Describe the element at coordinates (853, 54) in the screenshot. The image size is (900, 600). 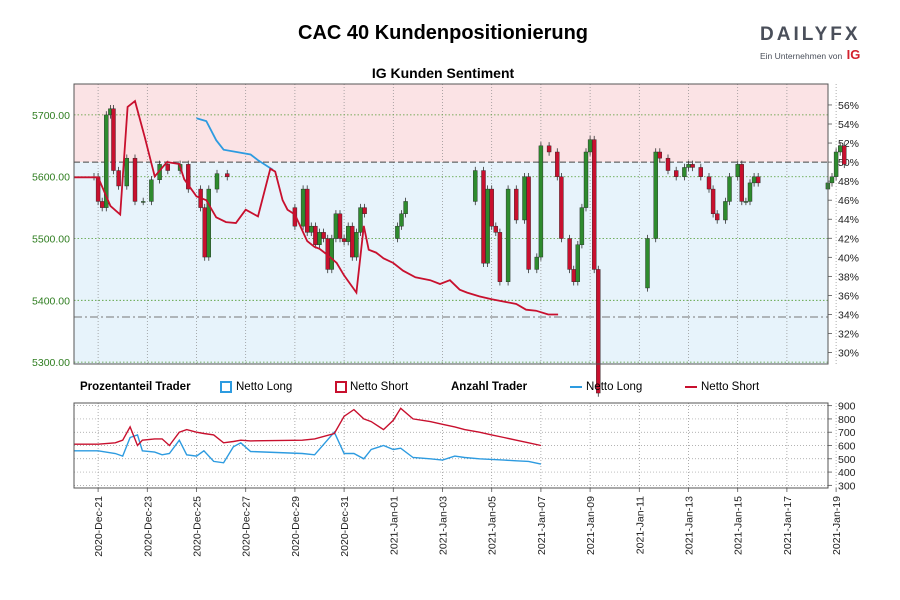
I see `ig-logo-text: IG` at that location.